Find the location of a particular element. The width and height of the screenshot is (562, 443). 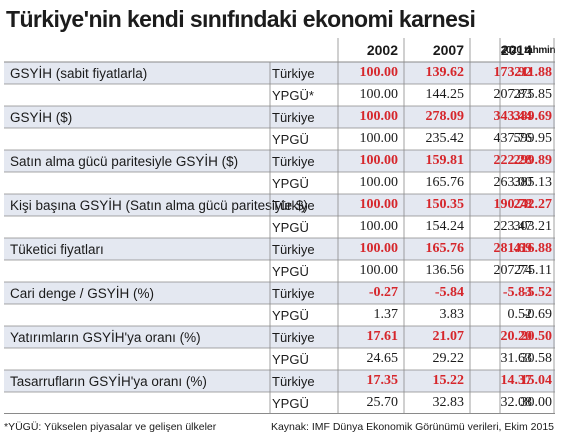

table-row-ypgu: YPGÜ 100.00 235.42 437.76 599.95 is located at coordinates (279, 139).